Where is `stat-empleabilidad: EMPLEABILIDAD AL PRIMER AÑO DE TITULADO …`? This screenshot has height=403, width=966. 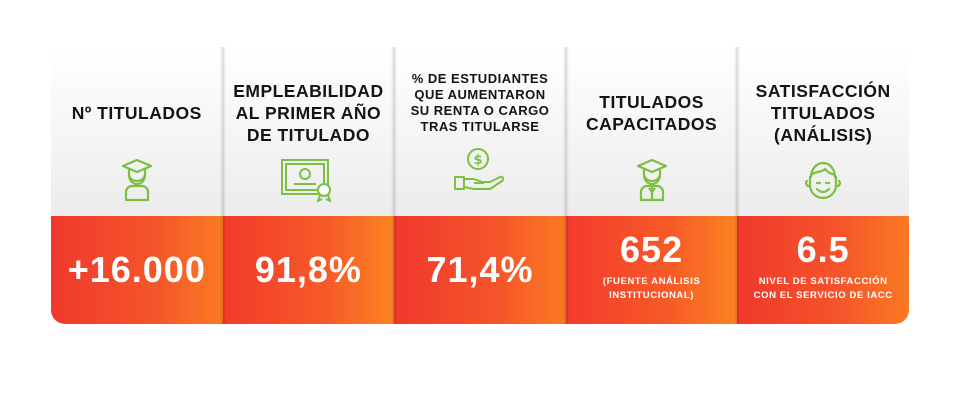 stat-empleabilidad: EMPLEABILIDAD AL PRIMER AÑO DE TITULADO … is located at coordinates (307, 185).